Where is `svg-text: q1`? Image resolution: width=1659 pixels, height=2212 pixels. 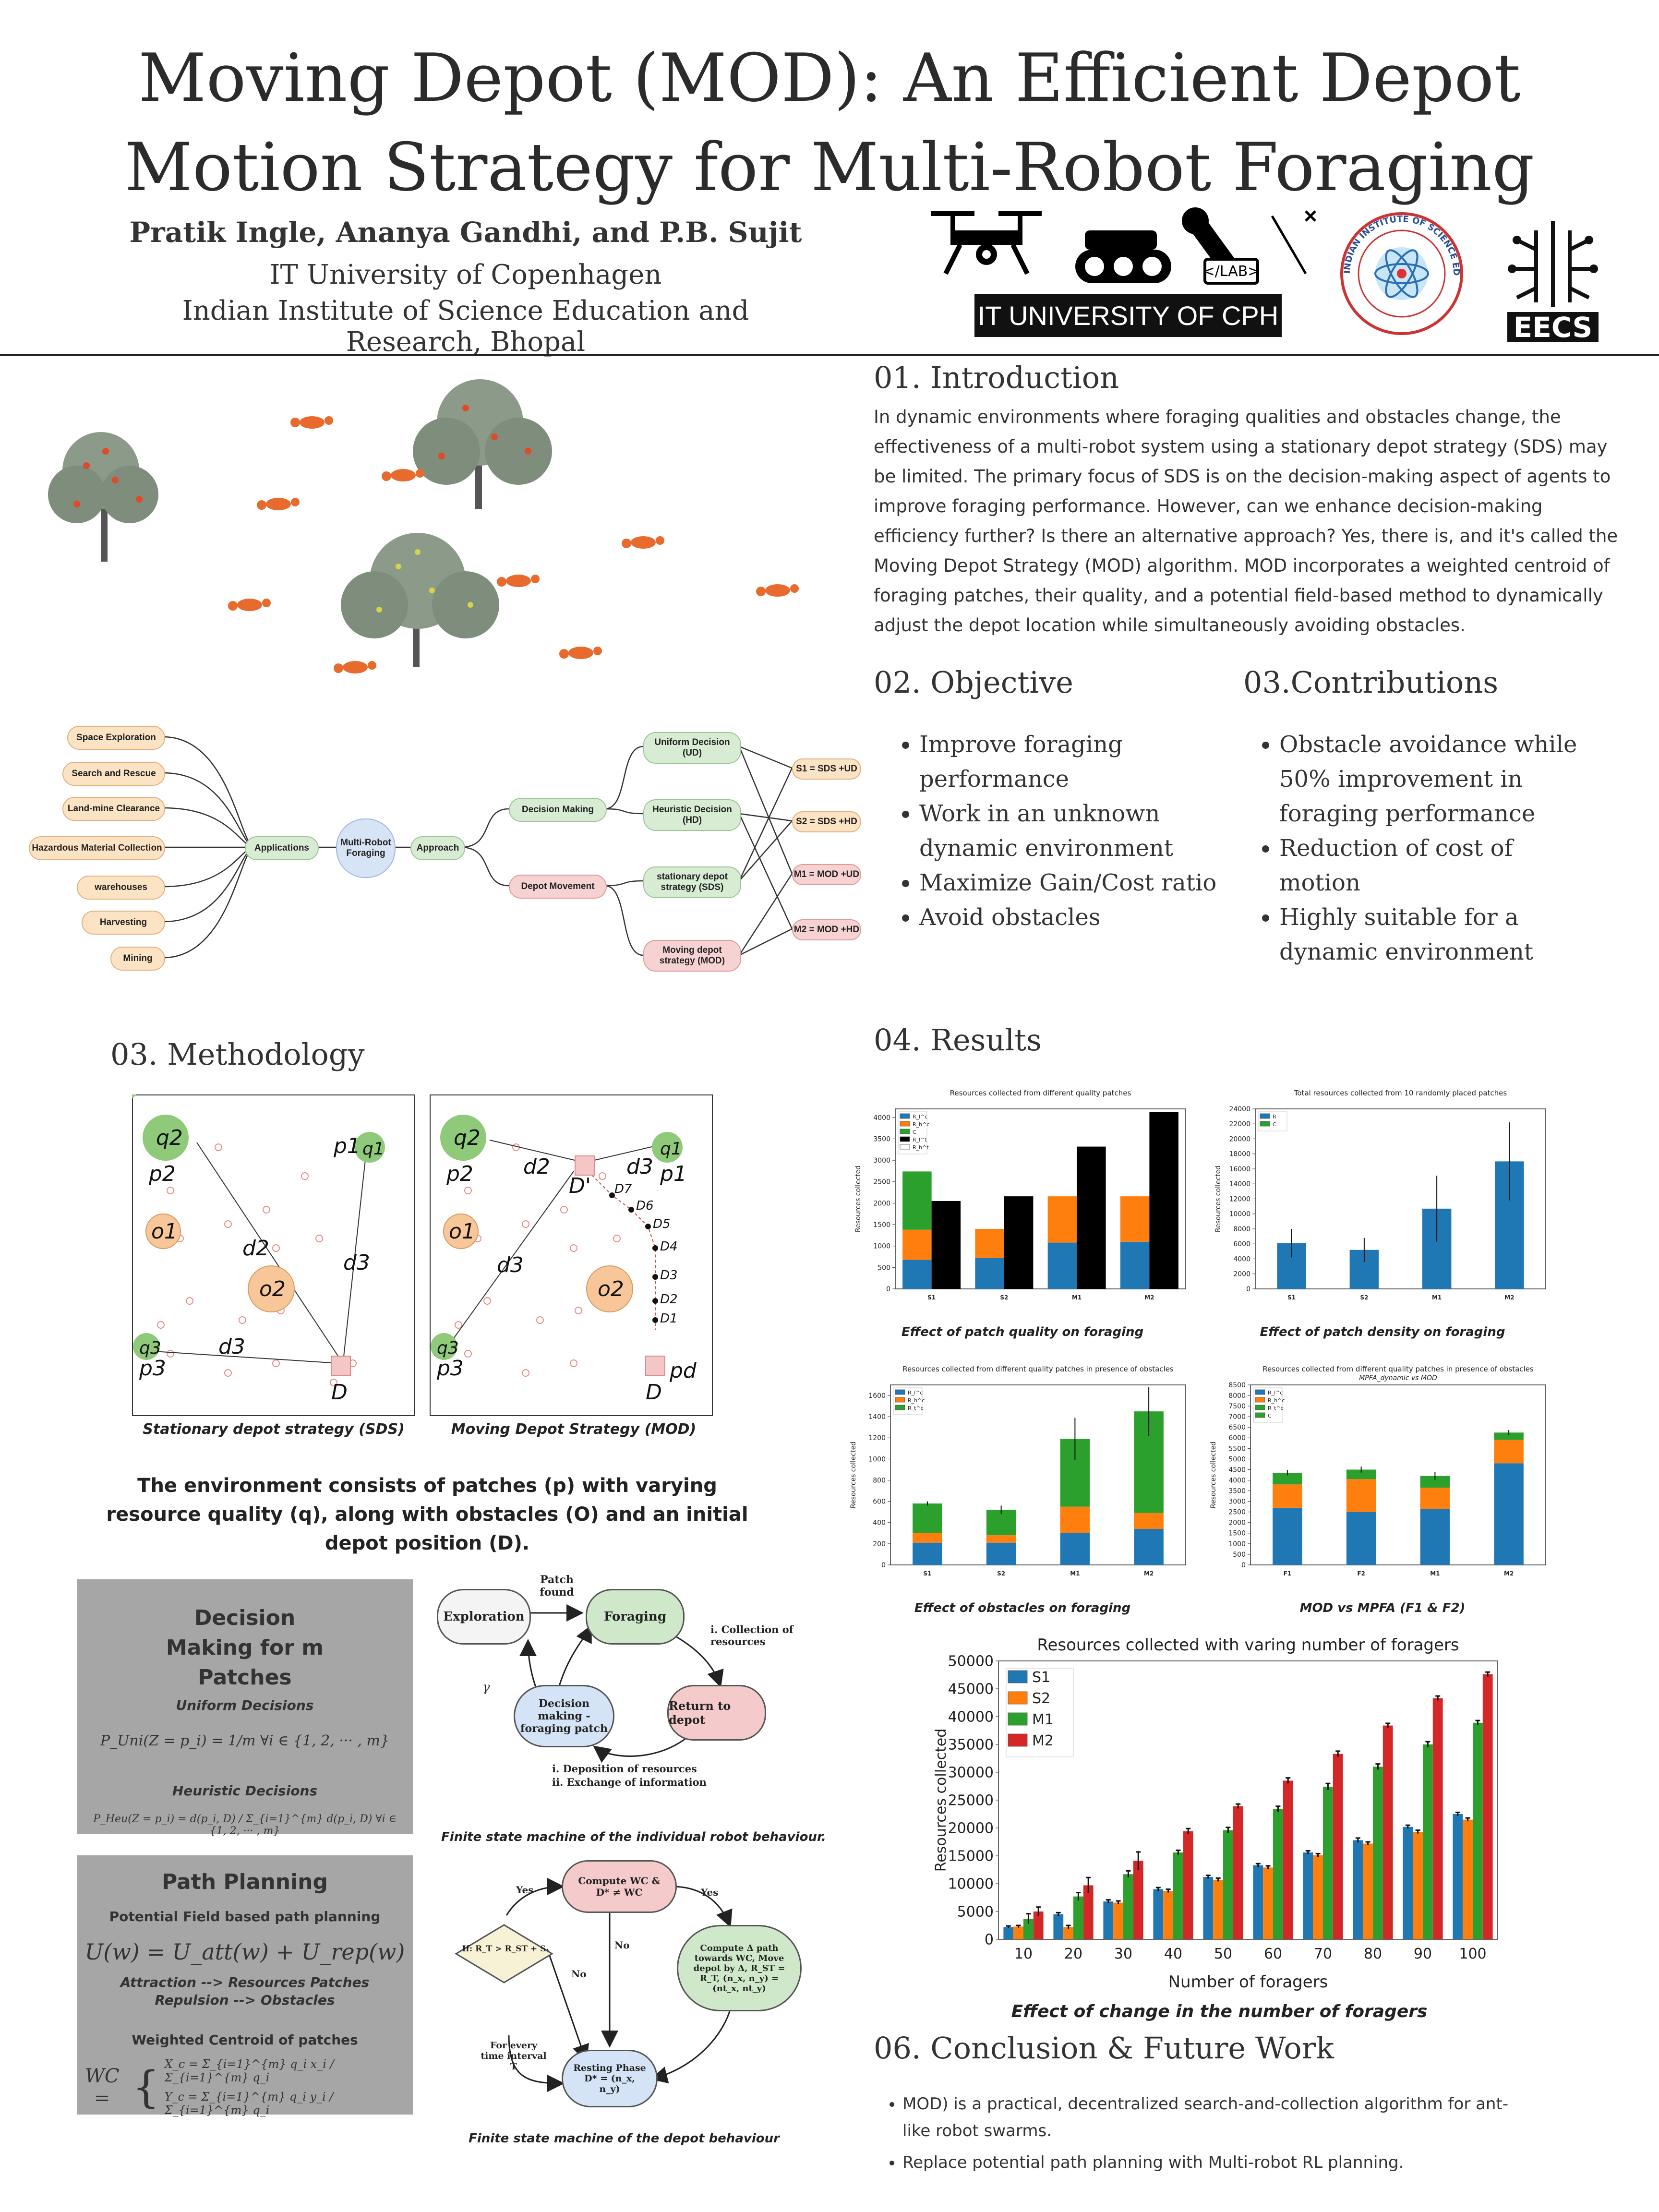 svg-text: q1 is located at coordinates (374, 1149).